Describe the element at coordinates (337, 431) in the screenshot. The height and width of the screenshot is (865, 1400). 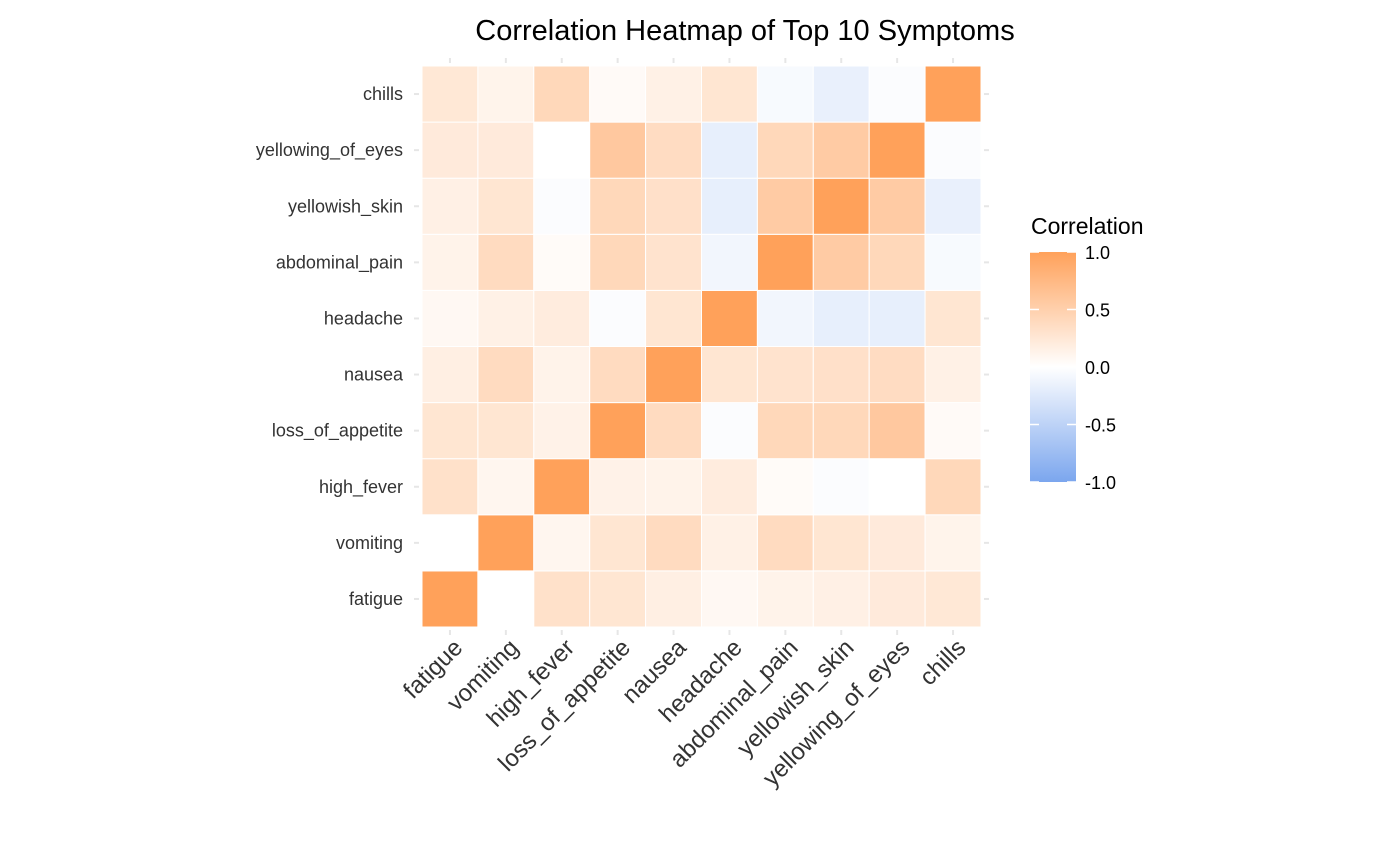
I see `y-tick-label: loss_of_appetite` at that location.